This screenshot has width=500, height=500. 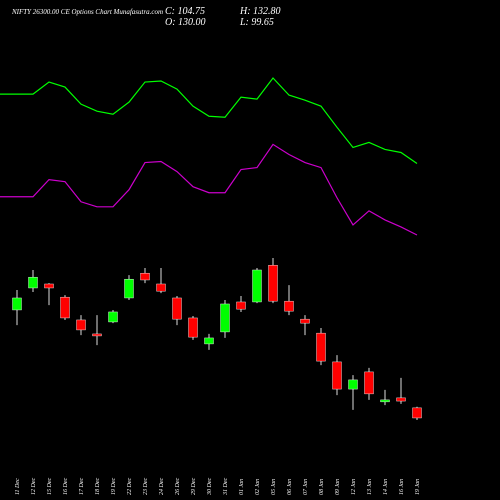 What do you see at coordinates (226, 487) in the screenshot?
I see `x-tick-label: 31 Dec` at bounding box center [226, 487].